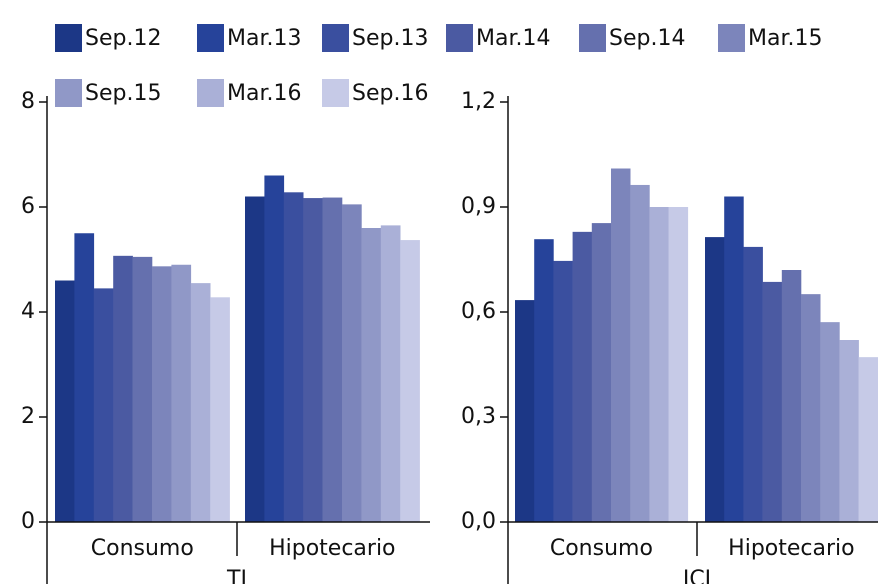 The image size is (878, 584). Describe the element at coordinates (28, 416) in the screenshot. I see `y-tick-label: 2` at that location.